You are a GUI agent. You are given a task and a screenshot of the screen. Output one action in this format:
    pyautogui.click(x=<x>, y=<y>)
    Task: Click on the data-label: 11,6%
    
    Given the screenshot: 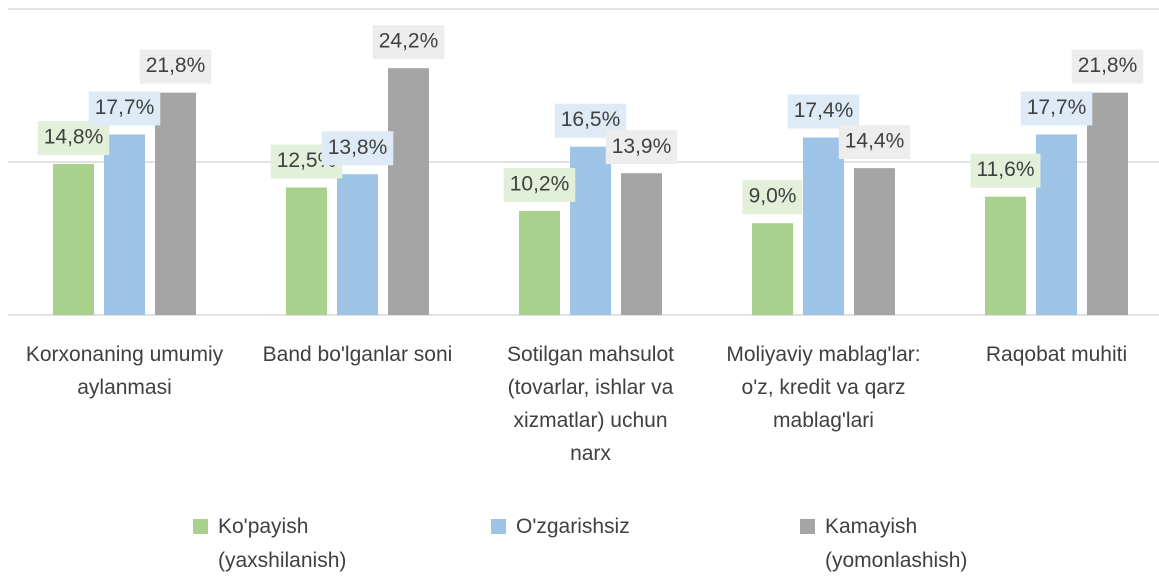 What is the action you would take?
    pyautogui.click(x=1006, y=169)
    